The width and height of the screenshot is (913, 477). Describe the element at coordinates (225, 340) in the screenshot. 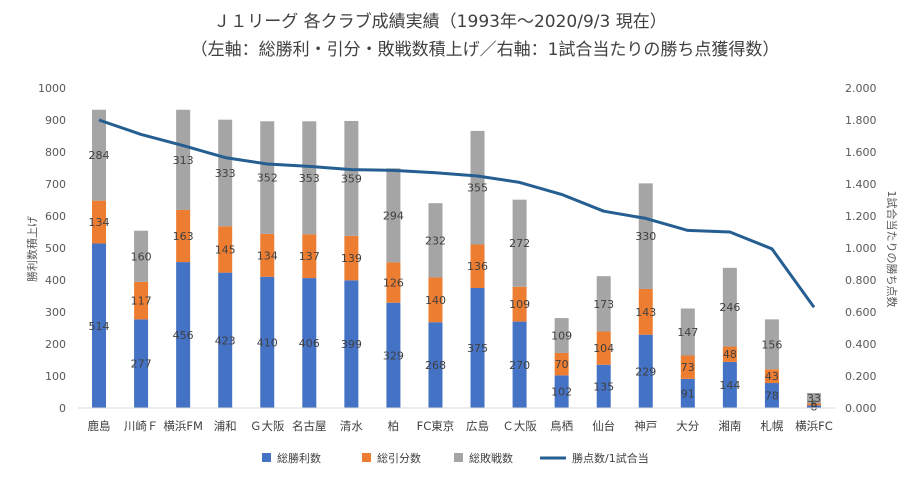

I see `data-label-wins: 423` at that location.